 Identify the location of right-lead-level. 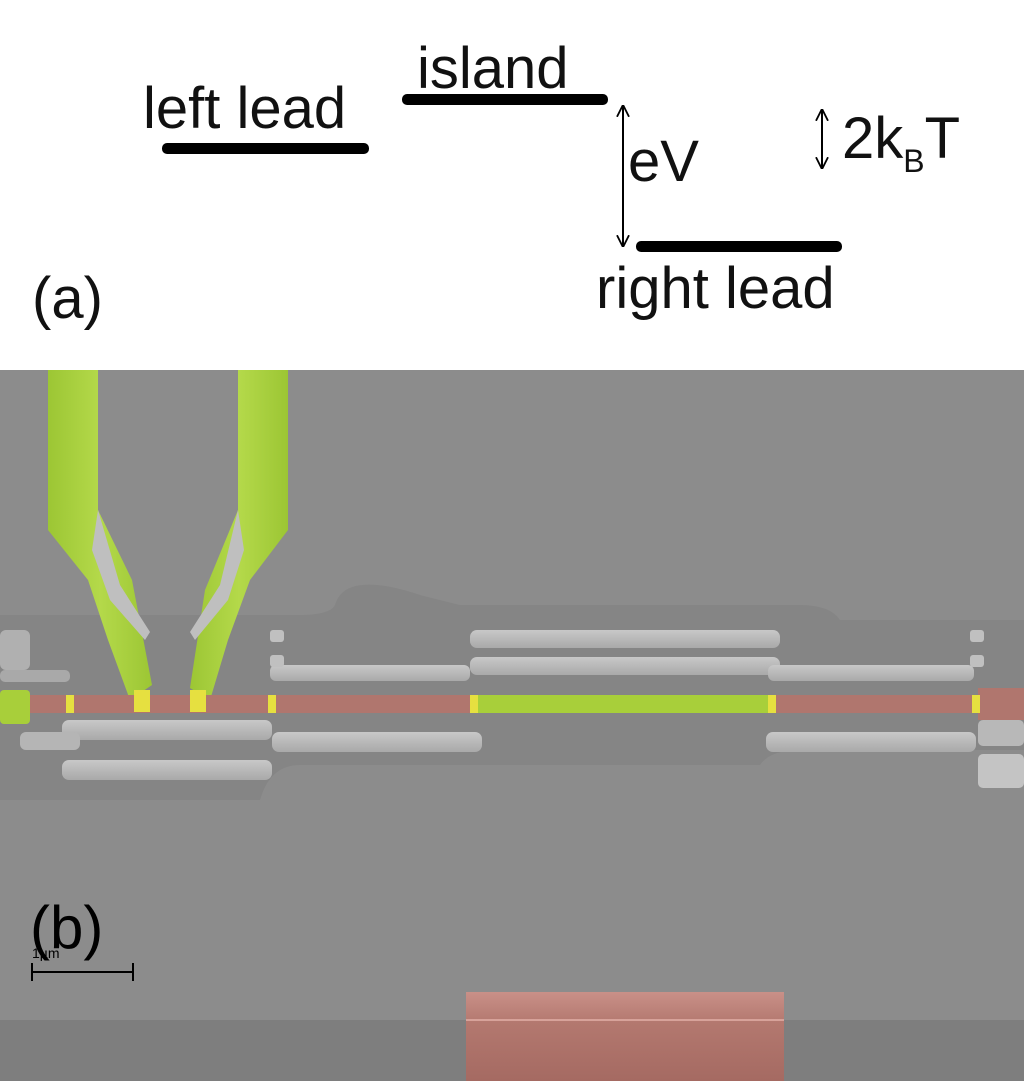
(739, 246).